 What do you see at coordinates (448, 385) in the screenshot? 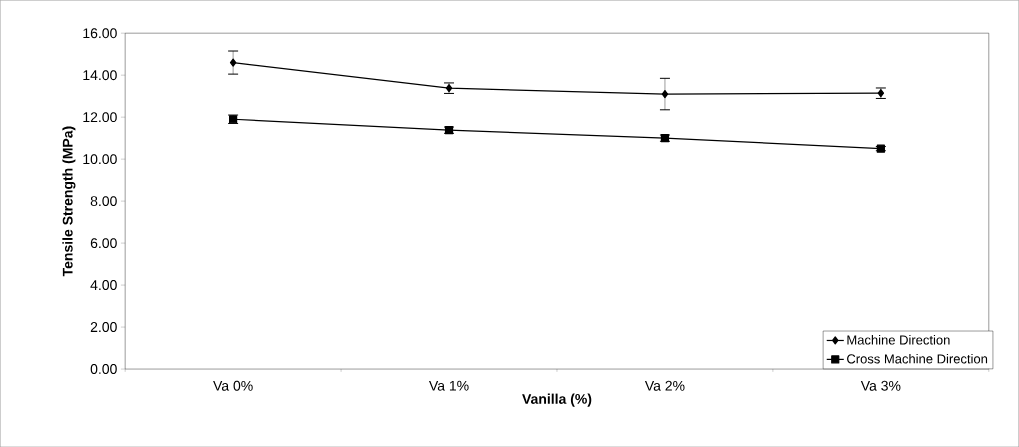
I see `x-tick-label: Va 1%` at bounding box center [448, 385].